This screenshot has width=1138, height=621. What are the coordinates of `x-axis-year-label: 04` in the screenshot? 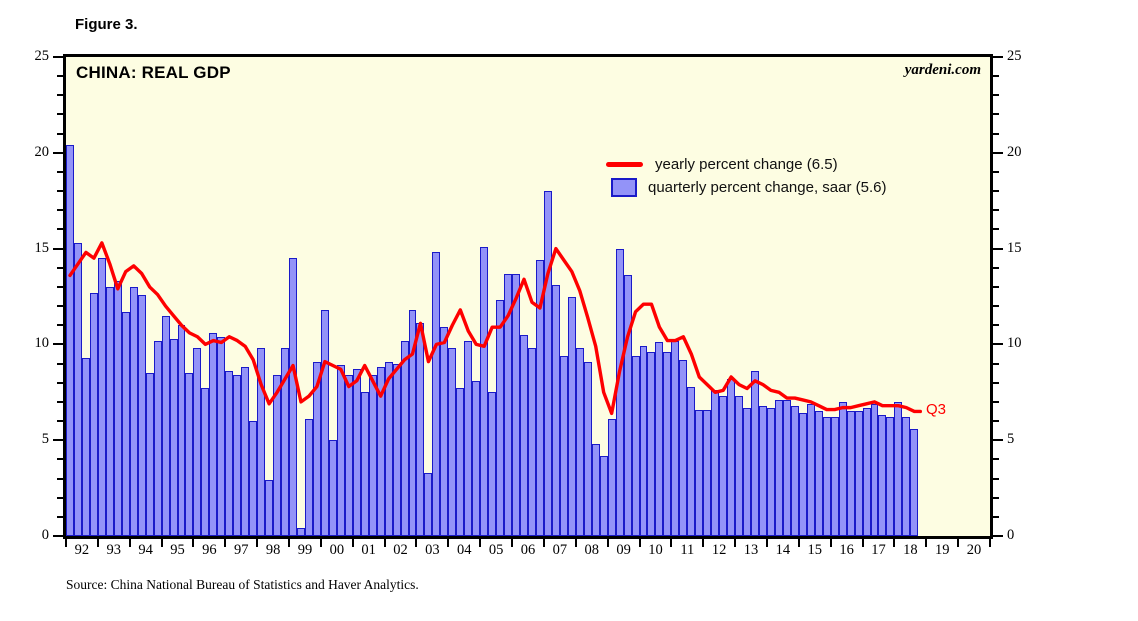 It's located at (464, 550).